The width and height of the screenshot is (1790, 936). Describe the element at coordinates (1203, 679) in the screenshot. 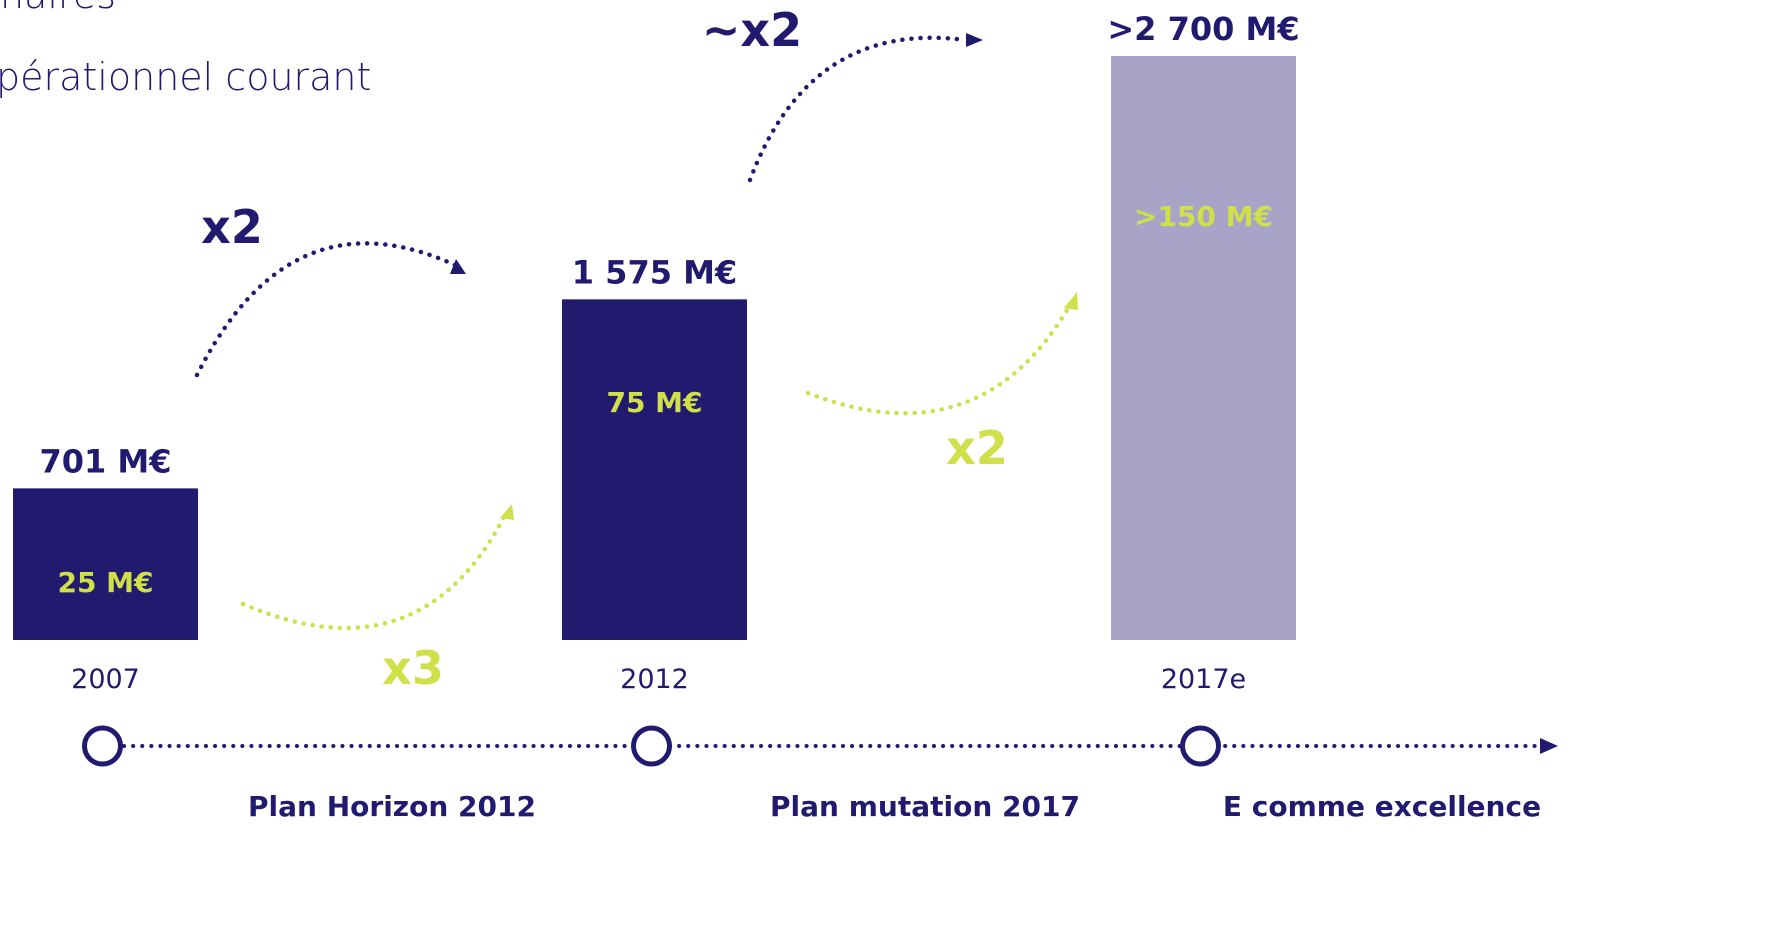

I see `x-tick-label: 2017e` at that location.